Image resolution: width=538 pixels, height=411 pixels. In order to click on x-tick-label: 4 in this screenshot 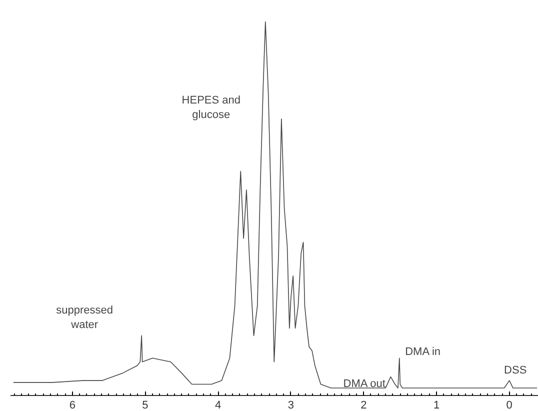, I will do `click(218, 405)`.